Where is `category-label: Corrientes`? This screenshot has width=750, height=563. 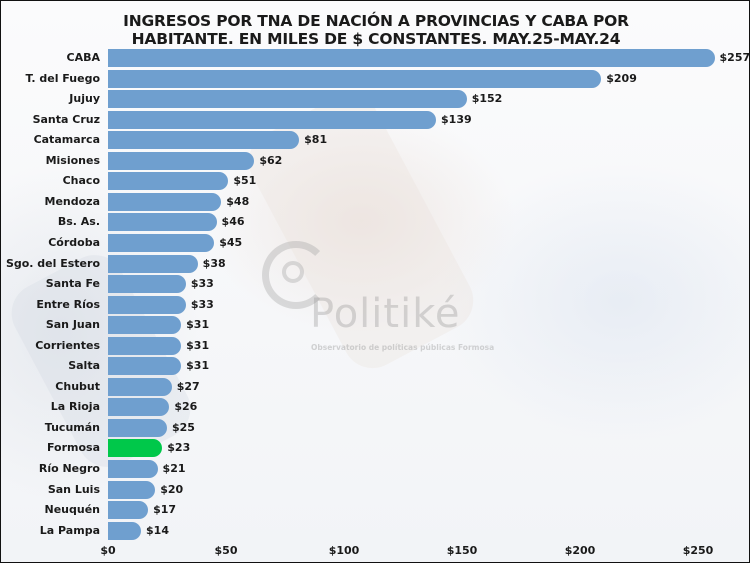
category-label: Corrientes is located at coordinates (67, 345).